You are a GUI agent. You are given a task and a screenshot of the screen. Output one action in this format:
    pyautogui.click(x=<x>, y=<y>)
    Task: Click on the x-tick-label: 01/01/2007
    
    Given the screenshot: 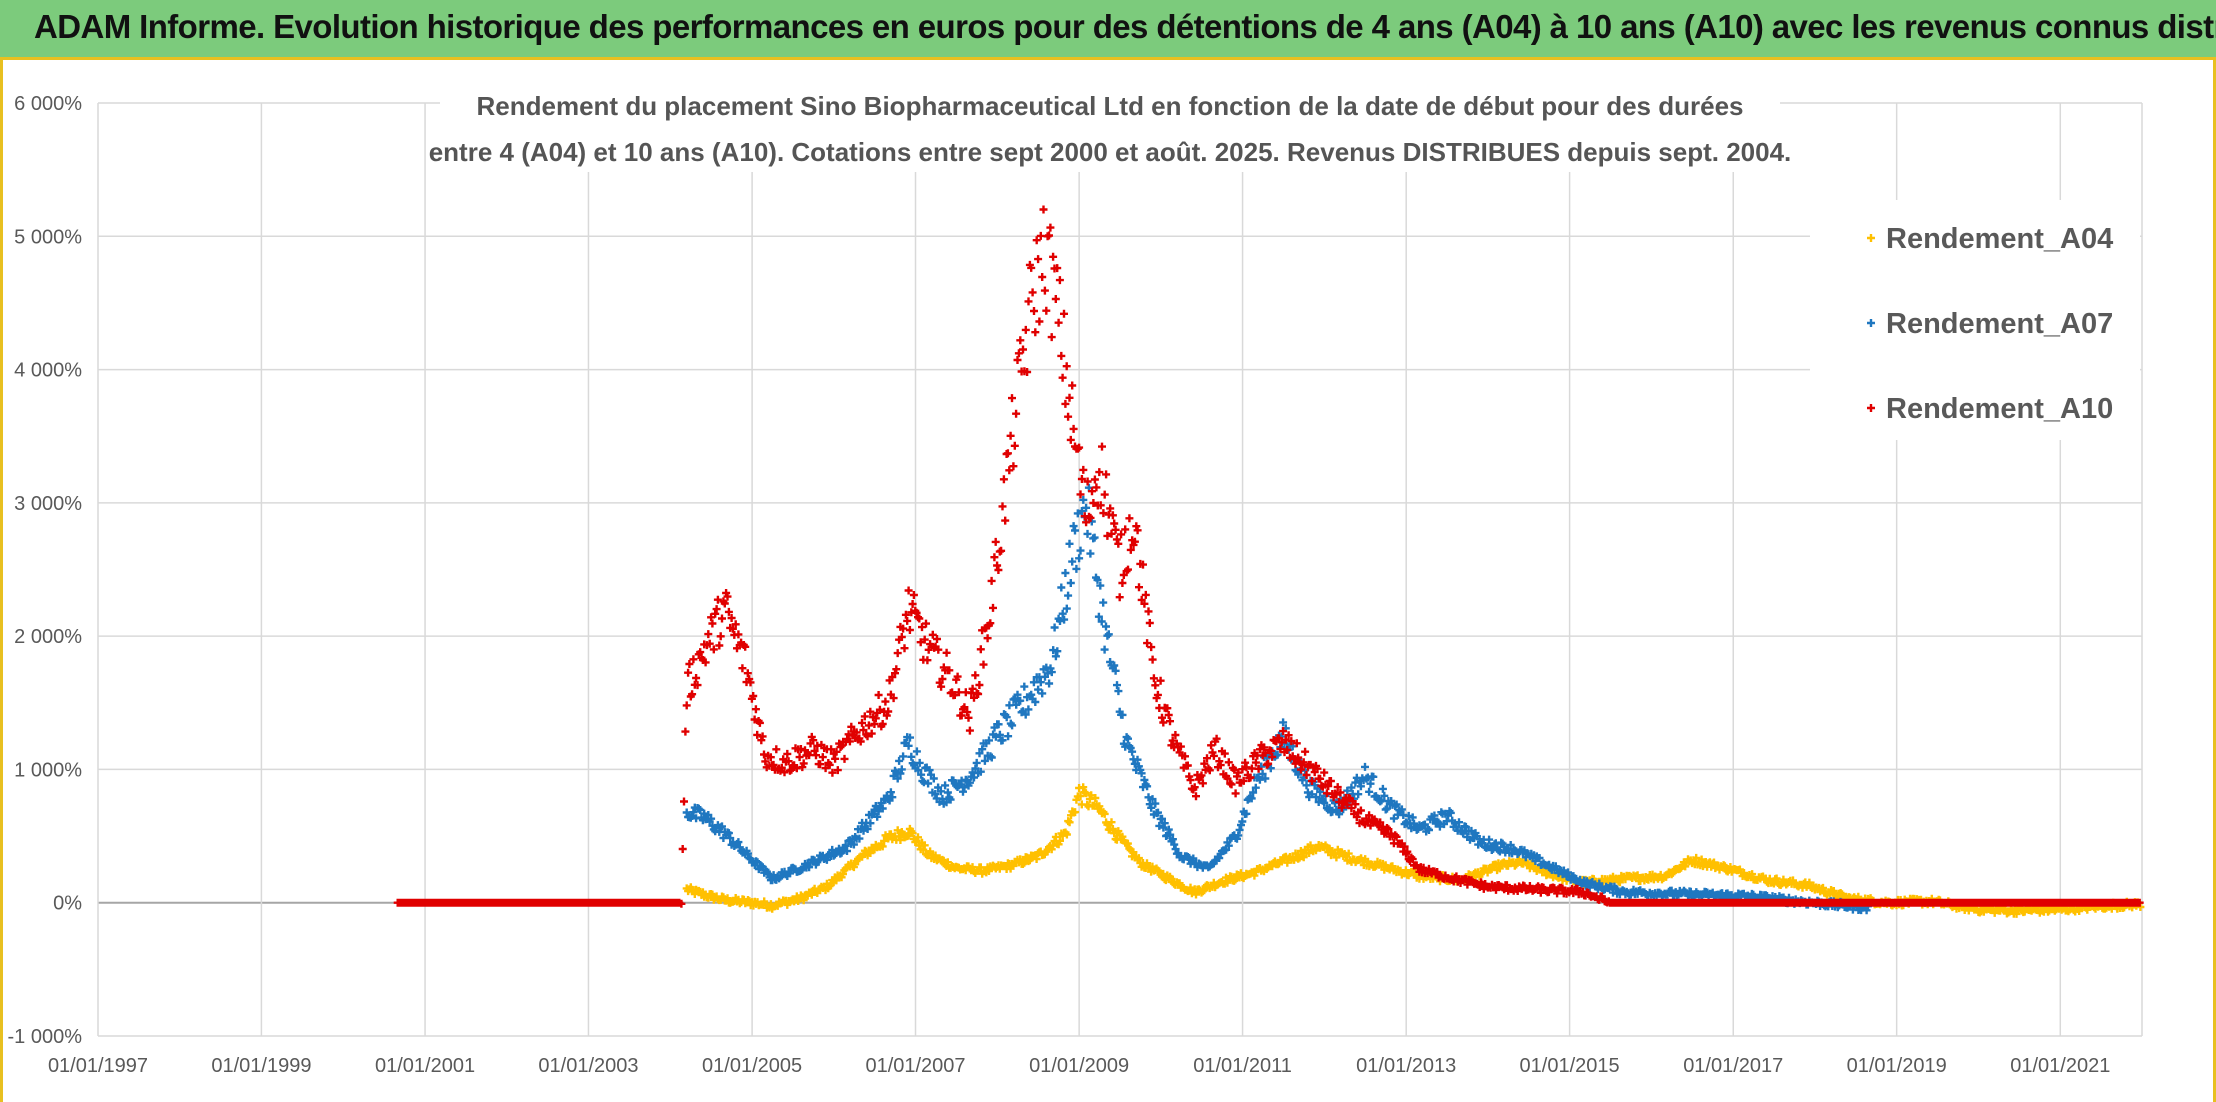 What is the action you would take?
    pyautogui.click(x=915, y=1066)
    